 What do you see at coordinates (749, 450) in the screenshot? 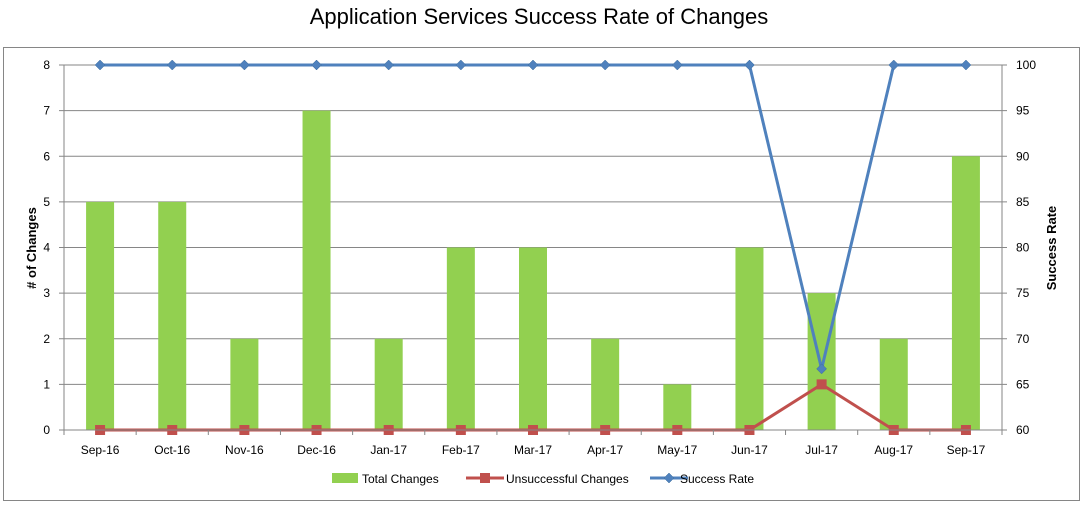
I see `x-tick-label: Jun-17` at bounding box center [749, 450].